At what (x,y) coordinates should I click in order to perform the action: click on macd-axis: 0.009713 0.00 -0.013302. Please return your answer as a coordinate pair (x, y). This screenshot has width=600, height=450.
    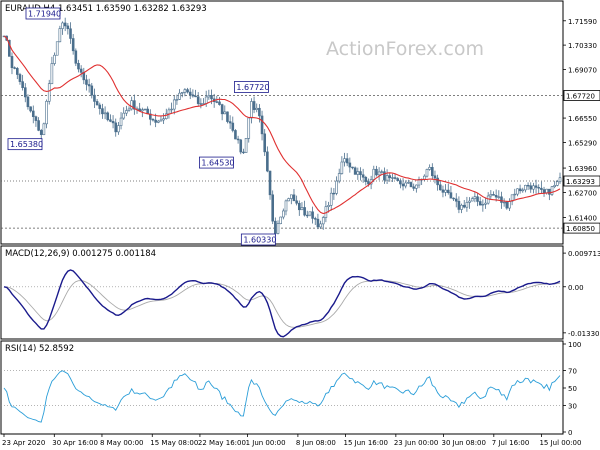
    Looking at the image, I should click on (581, 294).